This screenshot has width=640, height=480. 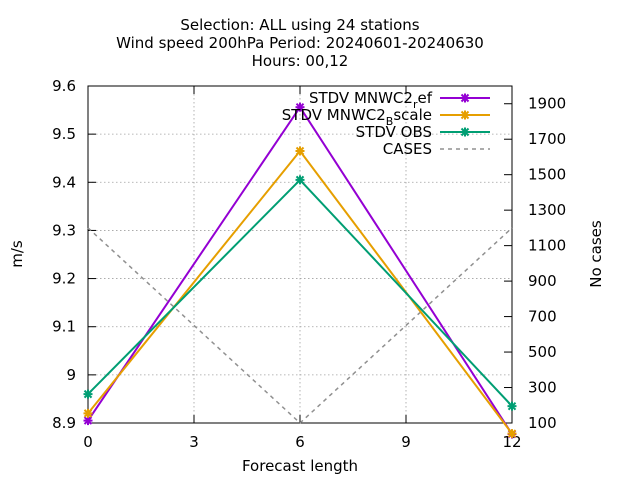 I want to click on y-tick-label: 9.6, so click(x=64, y=86).